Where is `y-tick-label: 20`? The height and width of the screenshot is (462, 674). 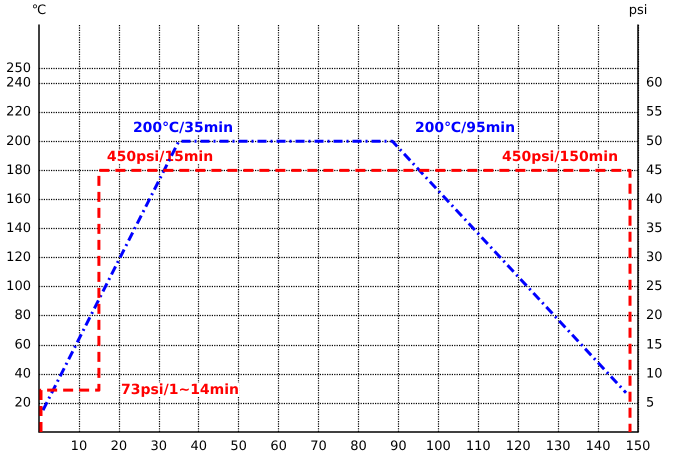
y-tick-label: 20 is located at coordinates (22, 402).